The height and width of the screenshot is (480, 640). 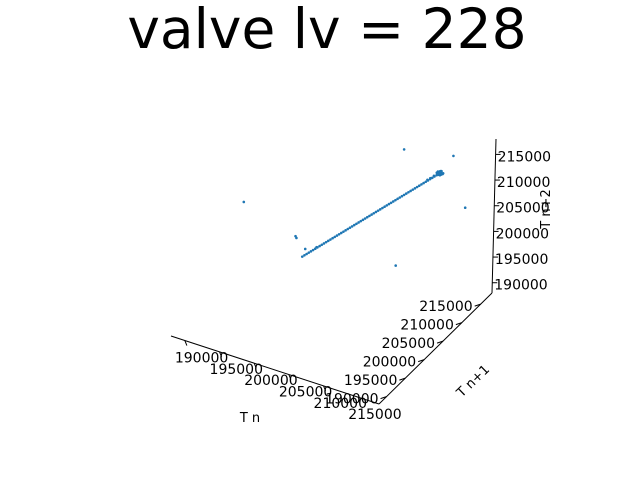 What do you see at coordinates (305, 393) in the screenshot?
I see `x-tick-label: 205000` at bounding box center [305, 393].